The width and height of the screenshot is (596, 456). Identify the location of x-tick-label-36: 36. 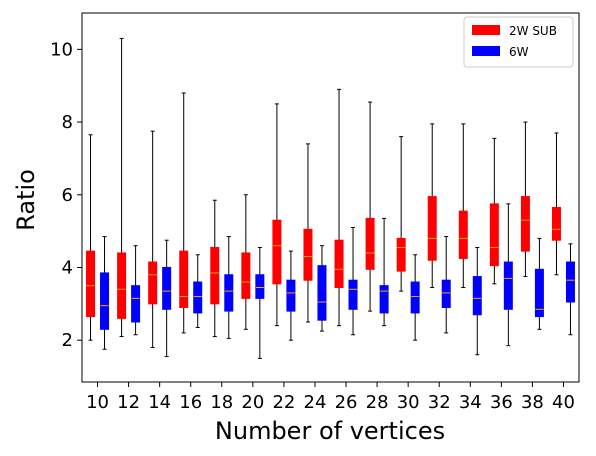
(501, 402).